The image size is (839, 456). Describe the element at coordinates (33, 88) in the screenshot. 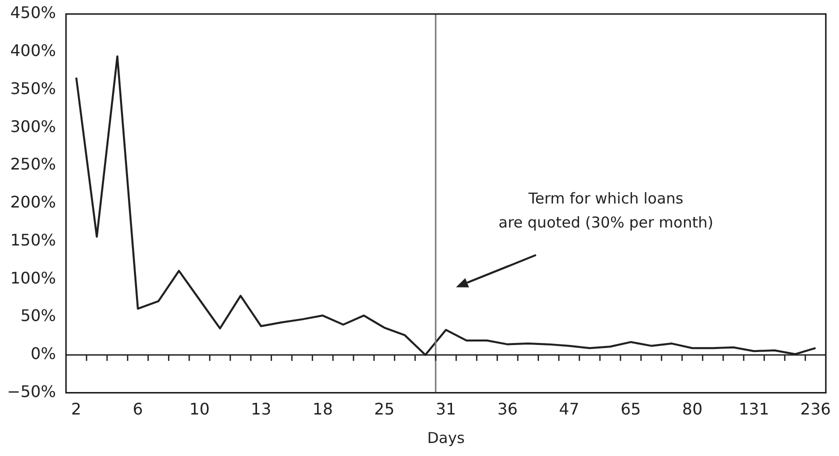

I see `y-tick-label: 350%` at that location.